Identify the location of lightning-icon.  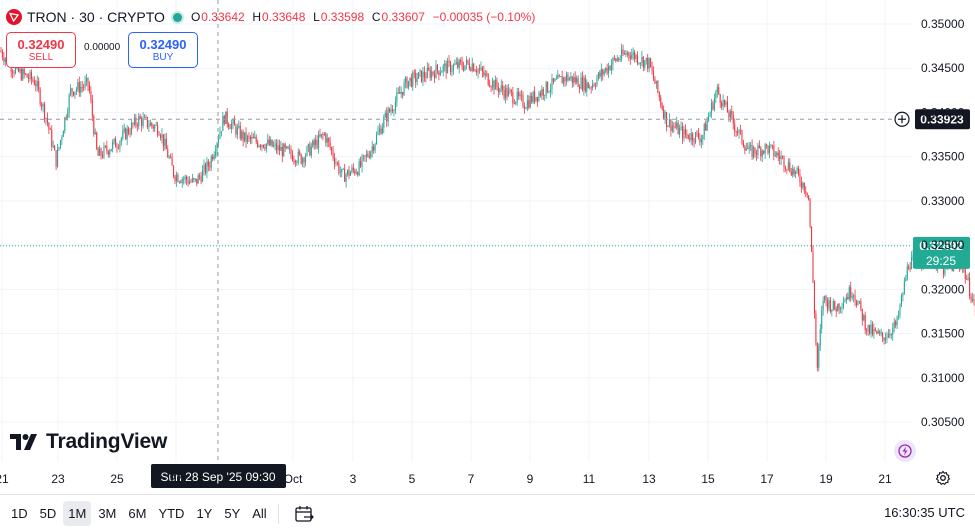
(905, 451).